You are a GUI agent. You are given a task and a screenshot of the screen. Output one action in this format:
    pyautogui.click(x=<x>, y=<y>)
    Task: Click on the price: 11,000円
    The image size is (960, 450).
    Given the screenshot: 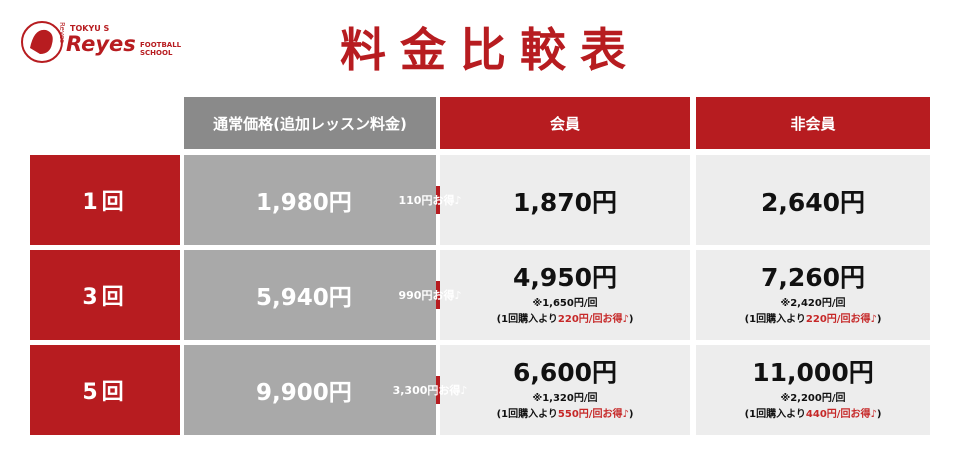 What is the action you would take?
    pyautogui.click(x=813, y=372)
    